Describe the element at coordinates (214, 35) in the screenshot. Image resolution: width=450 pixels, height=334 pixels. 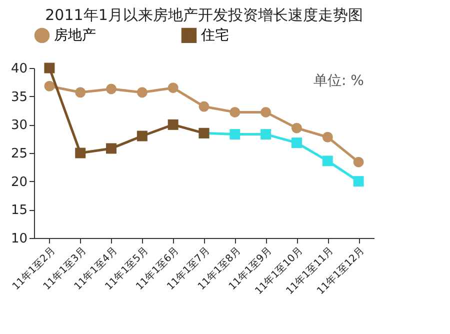
I see `legend-label: 住宅` at that location.